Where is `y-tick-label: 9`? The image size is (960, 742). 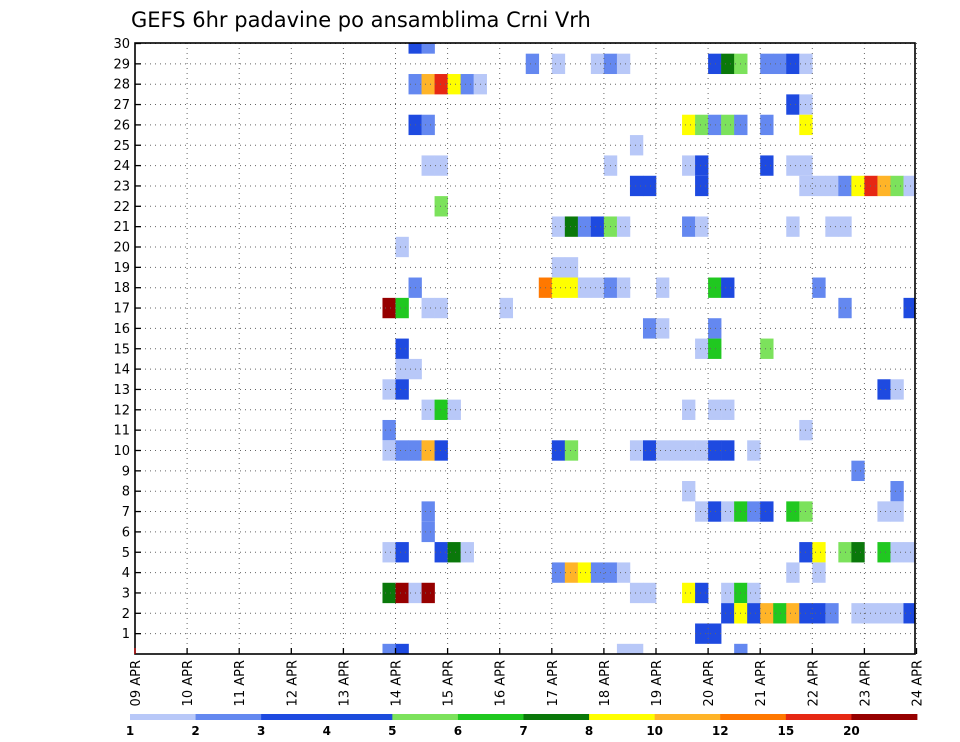 y-tick-label: 9 is located at coordinates (126, 471).